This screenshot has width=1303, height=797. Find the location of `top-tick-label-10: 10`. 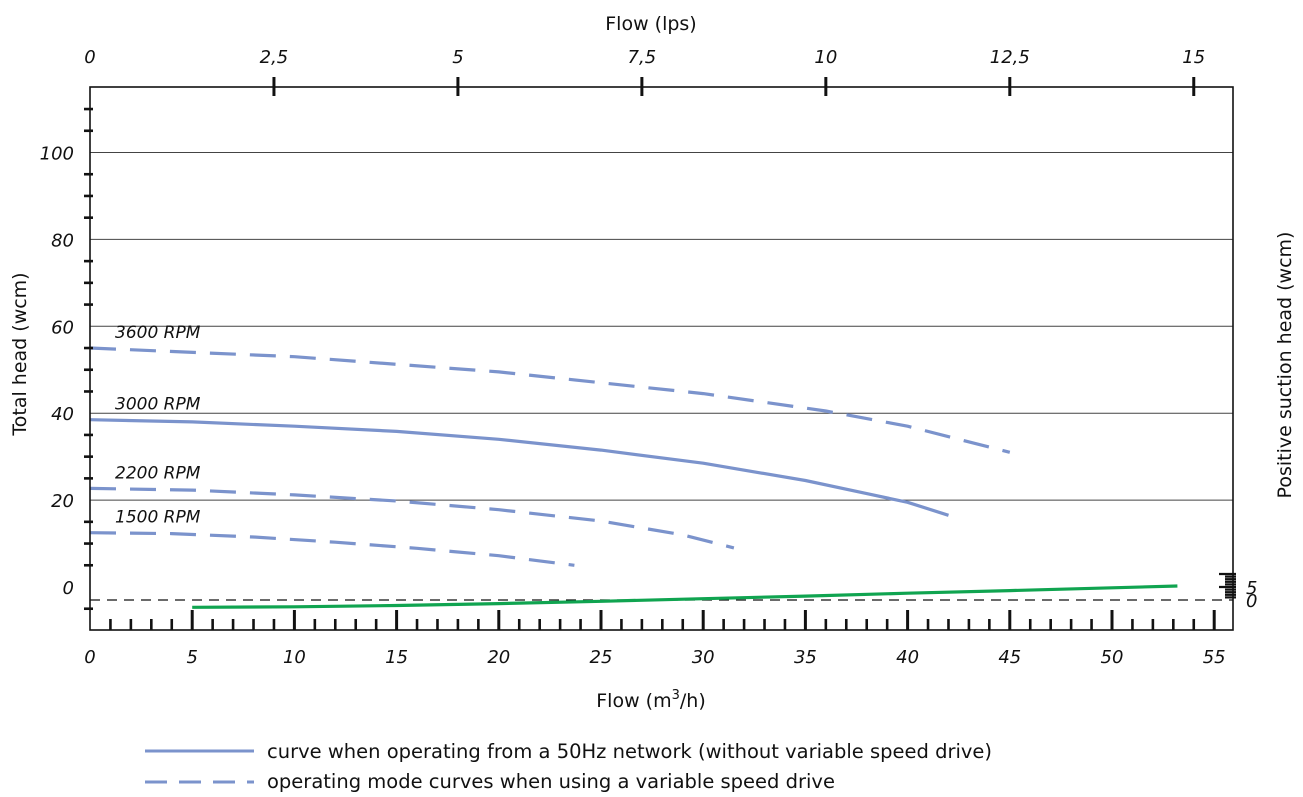

top-tick-label-10: 10 is located at coordinates (825, 57).